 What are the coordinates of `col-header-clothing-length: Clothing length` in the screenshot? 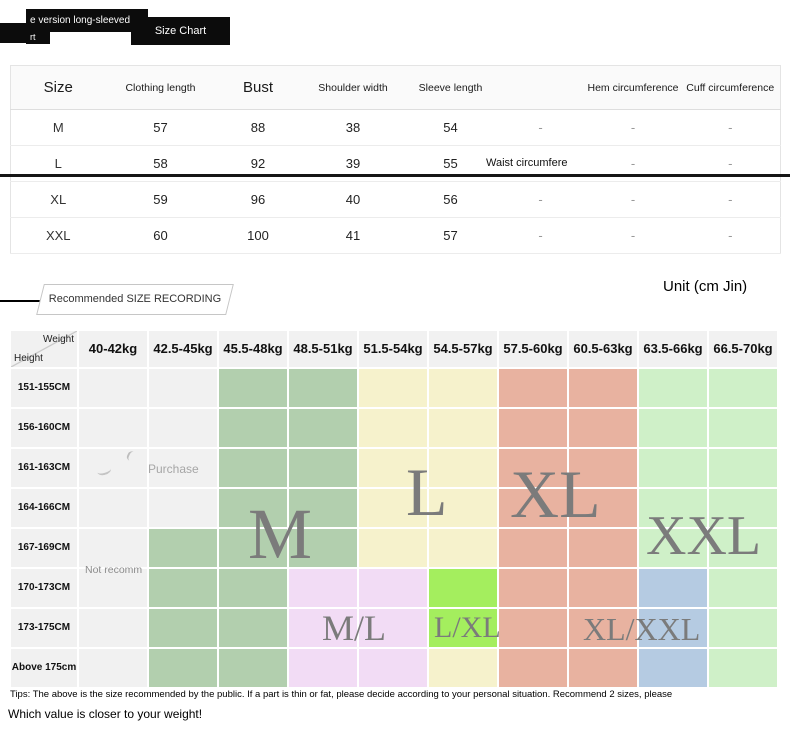 It's located at (160, 87).